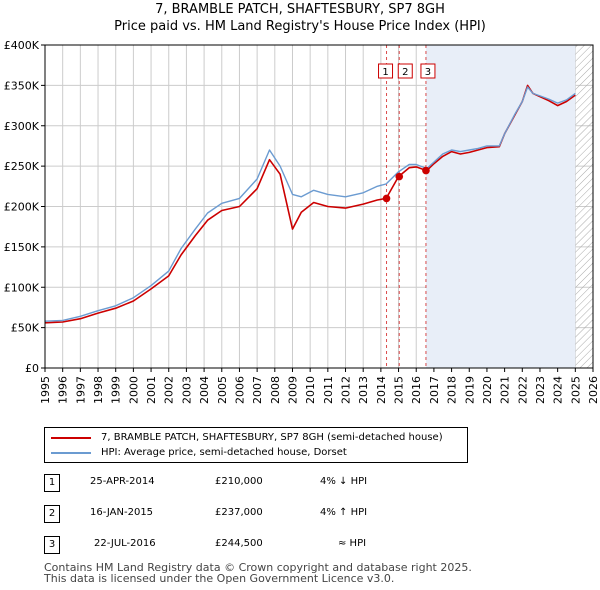 The image size is (600, 590). I want to click on transaction-badge: 2, so click(52, 514).